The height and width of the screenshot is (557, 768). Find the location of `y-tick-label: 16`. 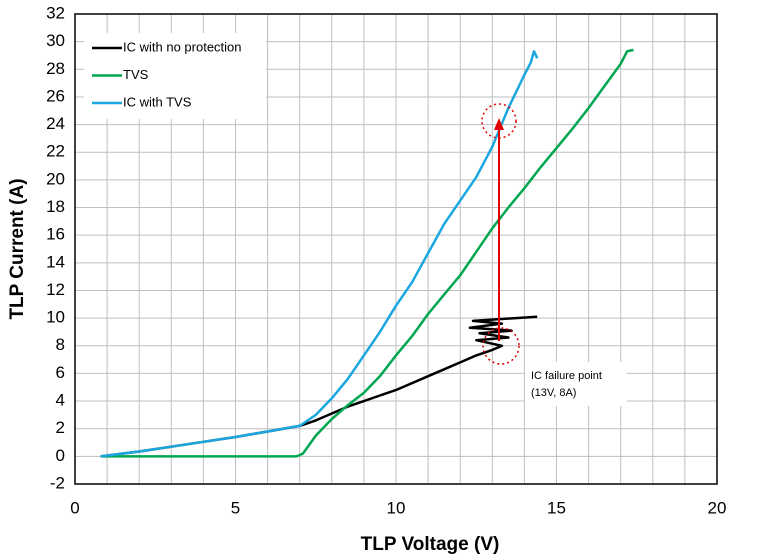

y-tick-label: 16 is located at coordinates (55, 234).